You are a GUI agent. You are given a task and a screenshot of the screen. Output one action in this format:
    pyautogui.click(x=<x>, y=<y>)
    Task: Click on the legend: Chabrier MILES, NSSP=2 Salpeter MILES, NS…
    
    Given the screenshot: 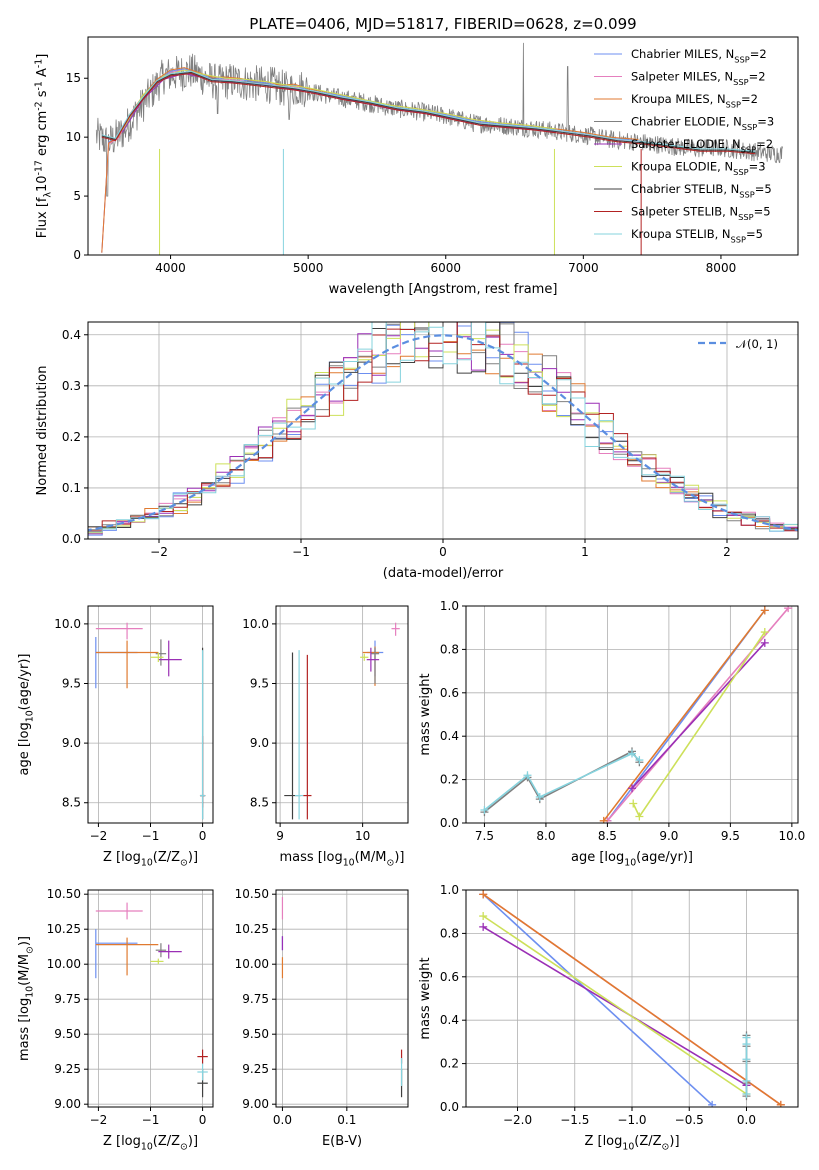 What is the action you would take?
    pyautogui.click(x=684, y=146)
    